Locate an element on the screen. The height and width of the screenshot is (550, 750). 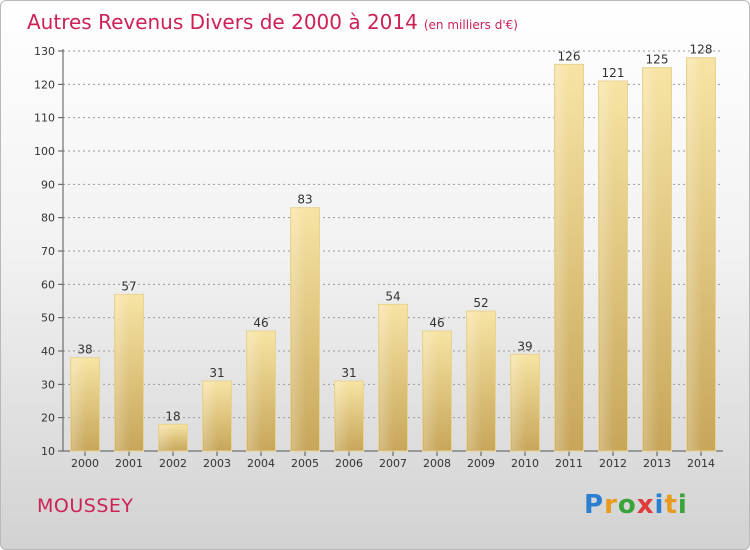
bar-value-label: 18 is located at coordinates (172, 416).